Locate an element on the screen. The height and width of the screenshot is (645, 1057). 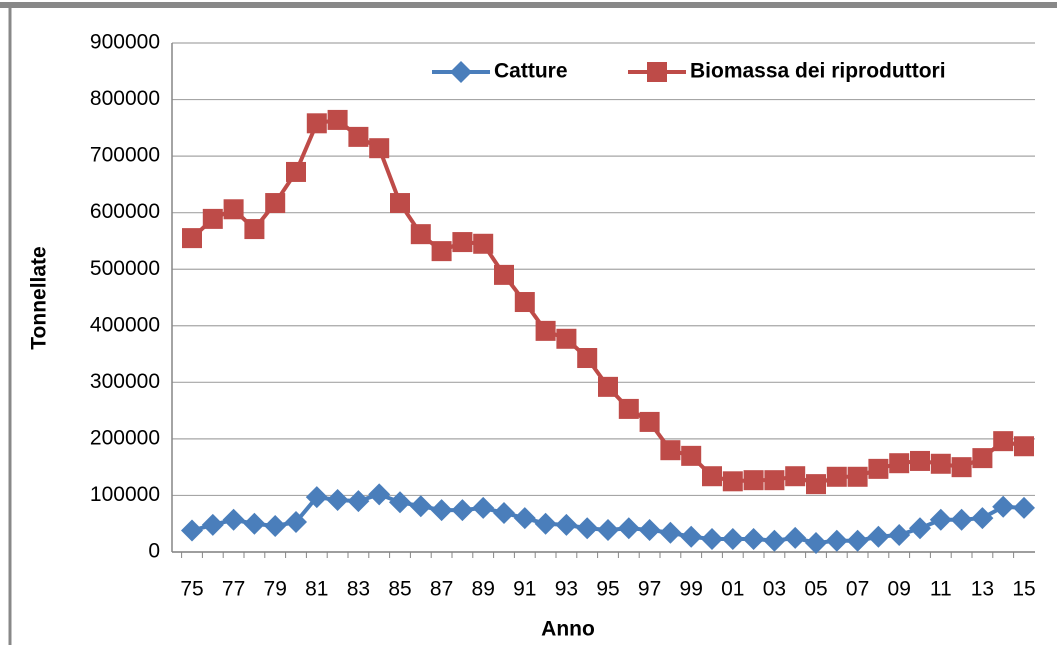
y-tick-label: 100000 is located at coordinates (125, 494).